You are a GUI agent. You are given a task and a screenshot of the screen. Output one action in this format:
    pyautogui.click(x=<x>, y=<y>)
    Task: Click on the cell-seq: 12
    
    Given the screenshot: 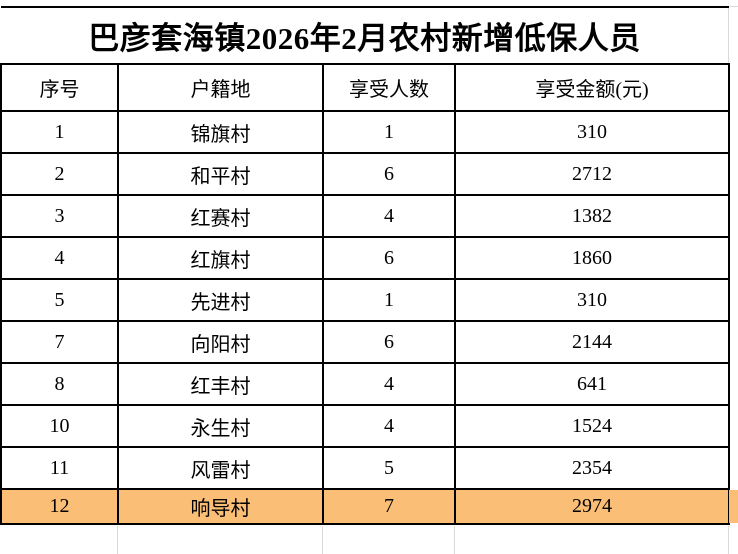 What is the action you would take?
    pyautogui.click(x=59, y=506)
    